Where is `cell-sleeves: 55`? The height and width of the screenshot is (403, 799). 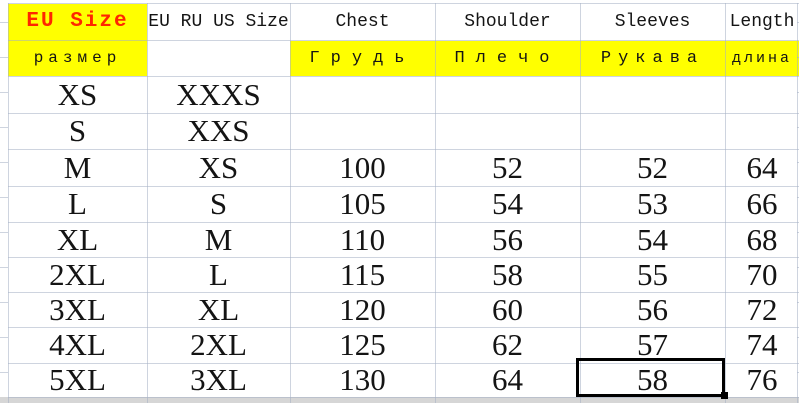 cell-sleeves: 55 is located at coordinates (652, 274).